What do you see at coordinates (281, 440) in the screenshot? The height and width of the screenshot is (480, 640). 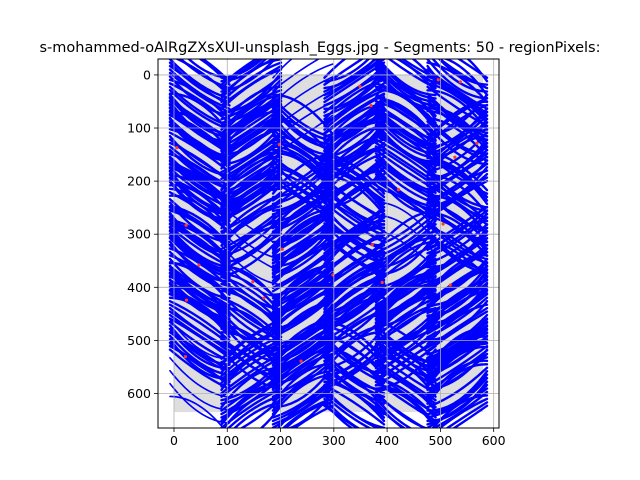 I see `x-tick-label: 200` at bounding box center [281, 440].